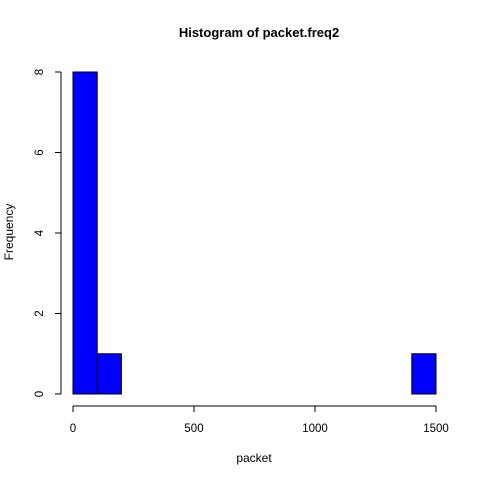 The width and height of the screenshot is (480, 480). Describe the element at coordinates (259, 420) in the screenshot. I see `x-axis: 0 500 1000 1500` at that location.